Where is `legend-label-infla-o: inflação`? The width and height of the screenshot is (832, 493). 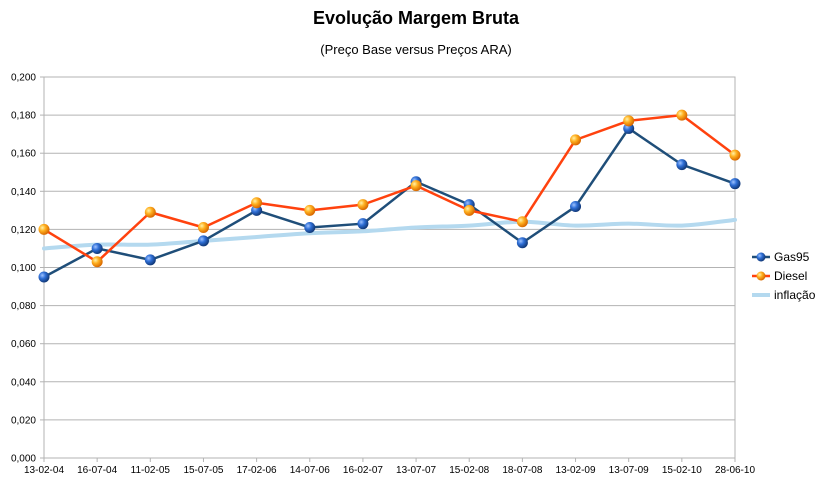 legend-label-infla-o: inflação is located at coordinates (795, 295).